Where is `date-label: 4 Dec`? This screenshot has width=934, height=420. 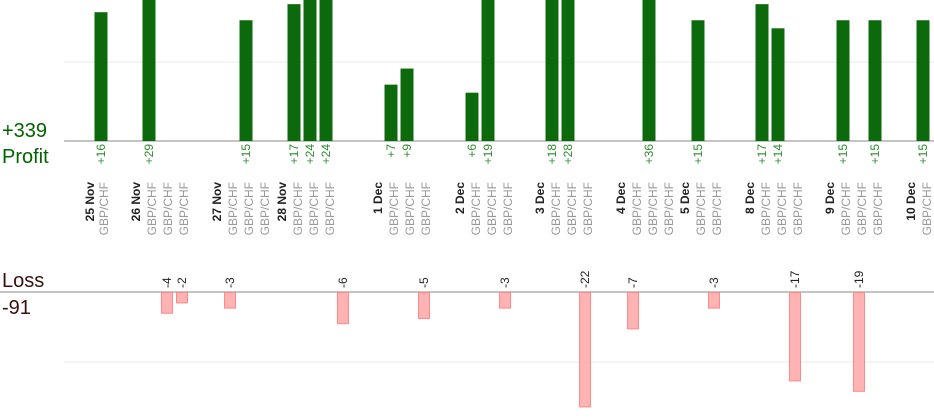 date-label: 4 Dec is located at coordinates (621, 198).